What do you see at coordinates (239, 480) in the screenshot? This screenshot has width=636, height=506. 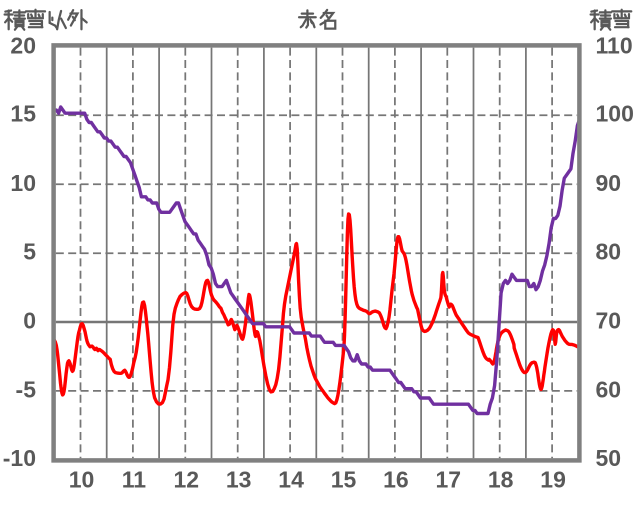 I see `svg-text: 13` at bounding box center [239, 480].